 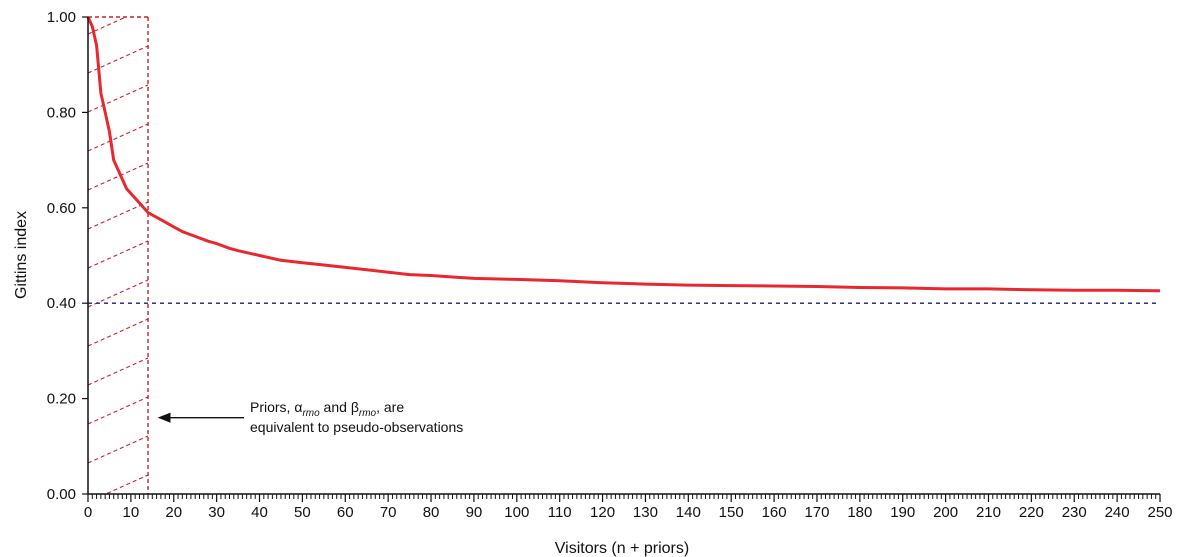 What do you see at coordinates (88, 512) in the screenshot?
I see `x-tick-label: 0` at bounding box center [88, 512].